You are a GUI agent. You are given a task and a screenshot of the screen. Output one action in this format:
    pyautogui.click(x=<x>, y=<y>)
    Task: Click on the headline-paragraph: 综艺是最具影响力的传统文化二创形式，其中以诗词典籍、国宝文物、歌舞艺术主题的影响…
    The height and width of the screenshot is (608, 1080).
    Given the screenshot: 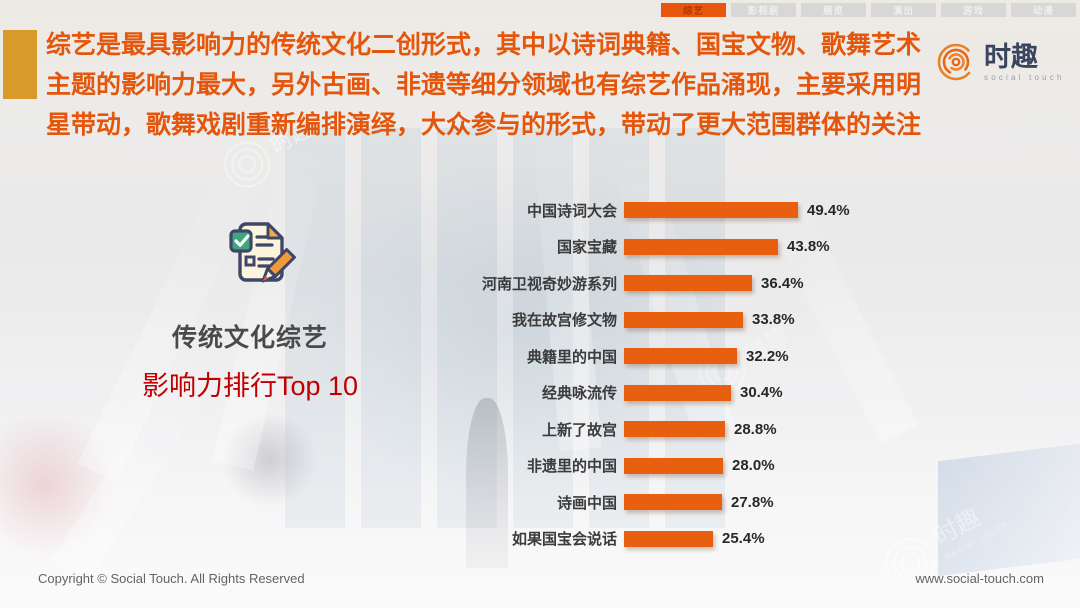 What is the action you would take?
    pyautogui.click(x=484, y=85)
    